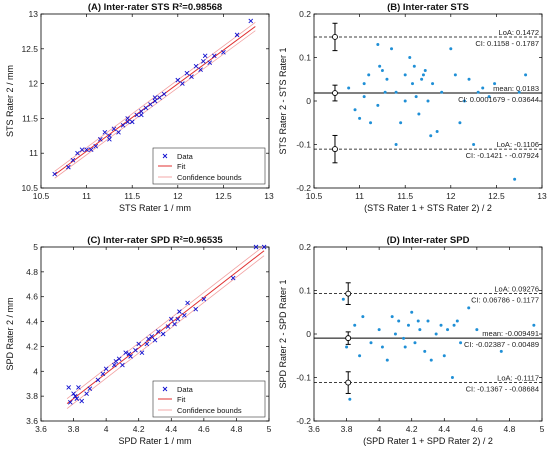 This screenshot has width=550, height=464. Describe the element at coordinates (308, 334) in the screenshot. I see `y-tick-label: 0` at that location.